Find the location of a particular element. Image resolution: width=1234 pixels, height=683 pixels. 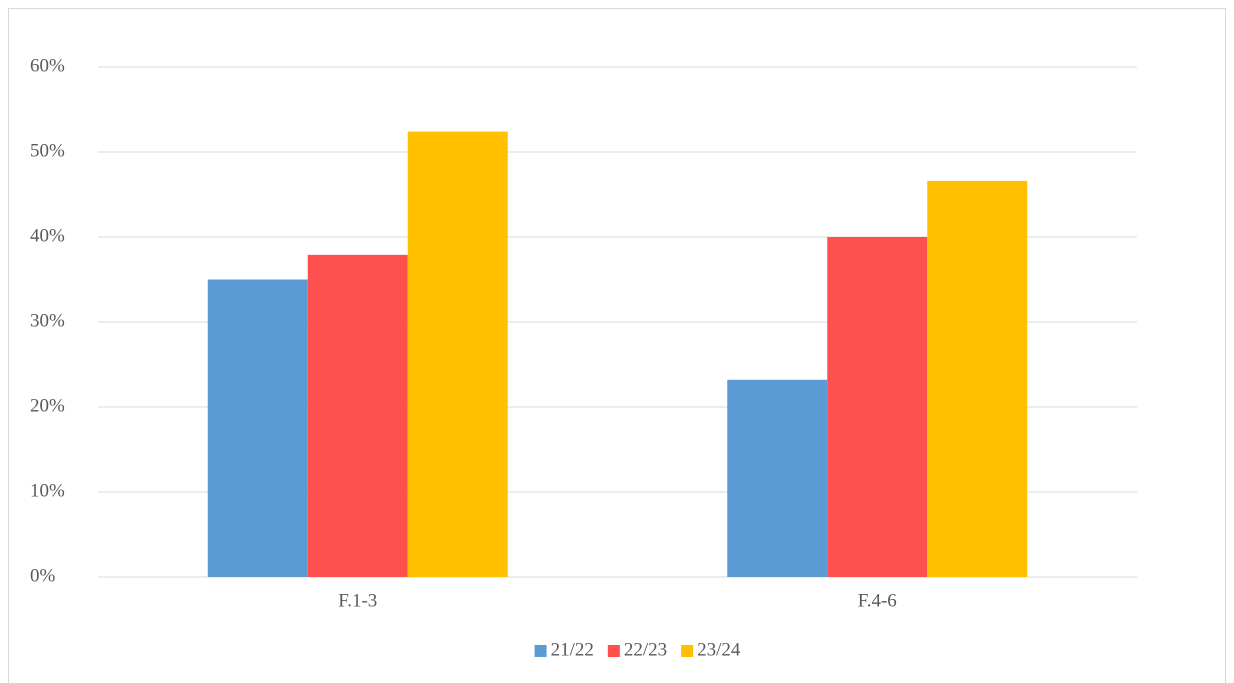

y-tick-label: 50% is located at coordinates (47, 150).